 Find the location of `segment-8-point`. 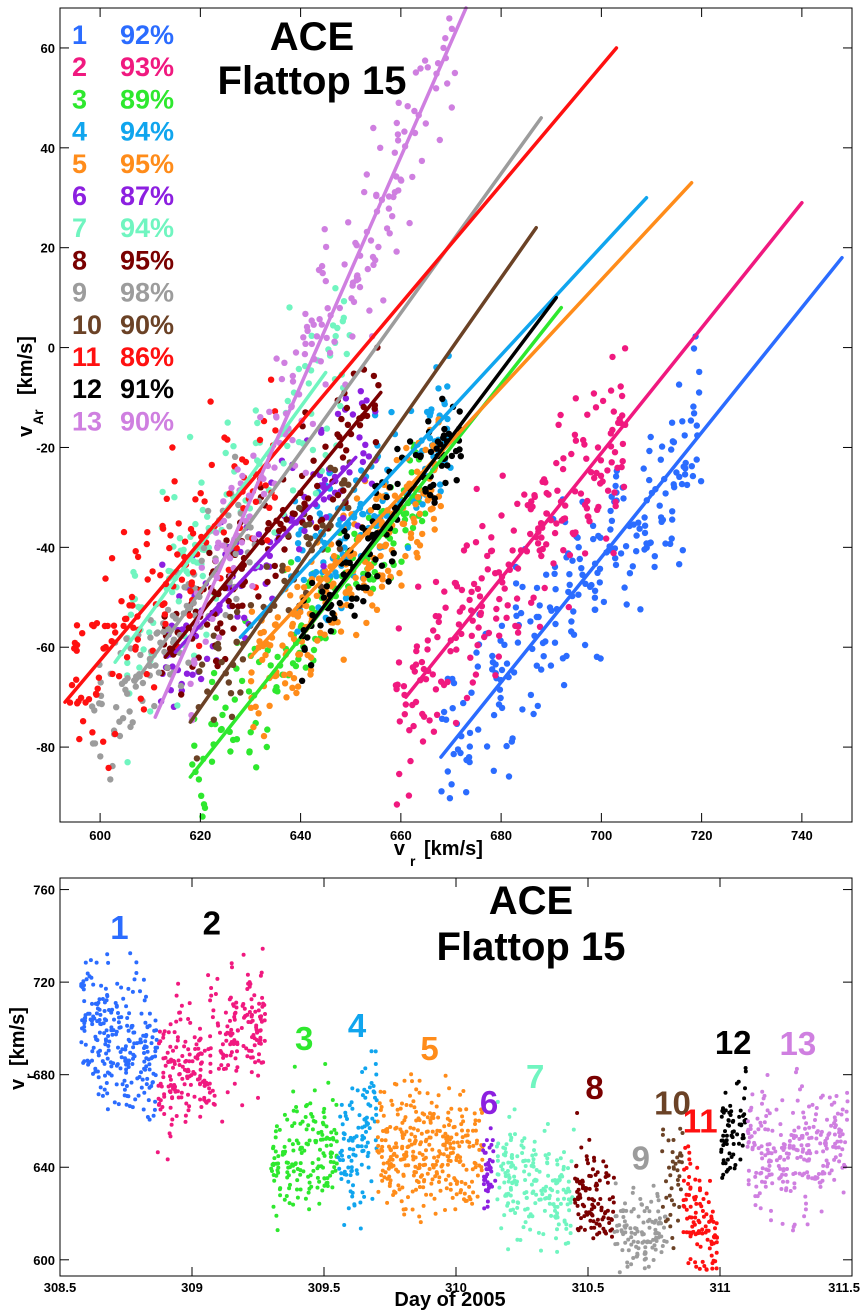

segment-8-point is located at coordinates (603, 1161).